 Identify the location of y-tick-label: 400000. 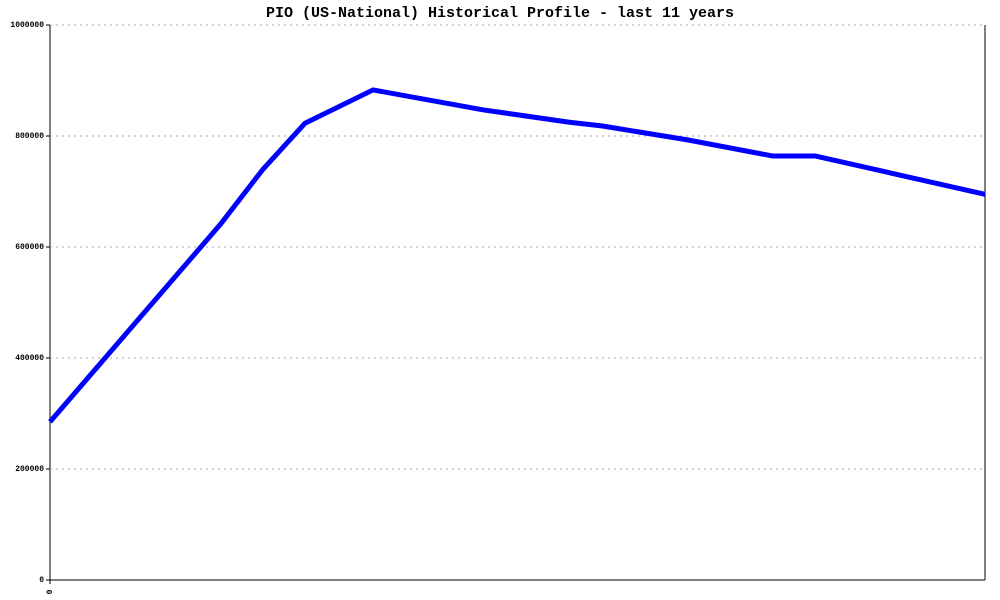
(29, 358).